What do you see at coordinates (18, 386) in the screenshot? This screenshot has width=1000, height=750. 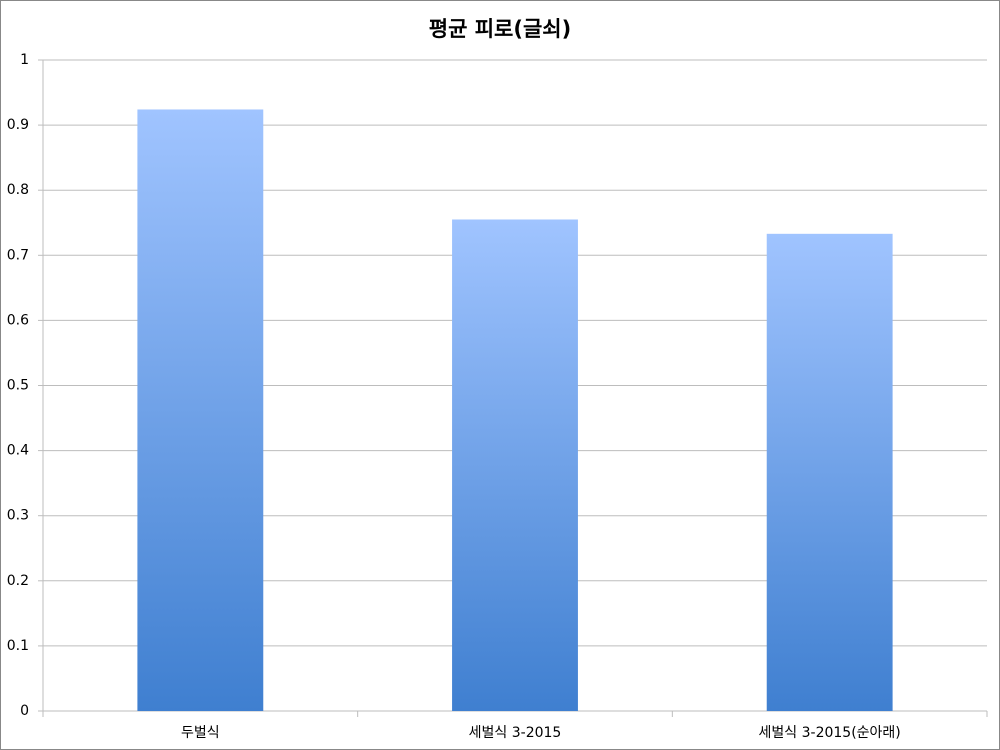 I see `y-tick-label: 0.5` at bounding box center [18, 386].